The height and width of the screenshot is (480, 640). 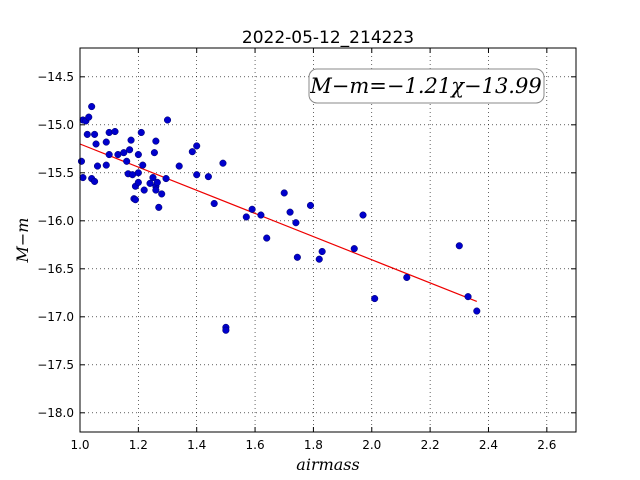 What do you see at coordinates (255, 445) in the screenshot?
I see `x-tick-label: 1.6` at bounding box center [255, 445].